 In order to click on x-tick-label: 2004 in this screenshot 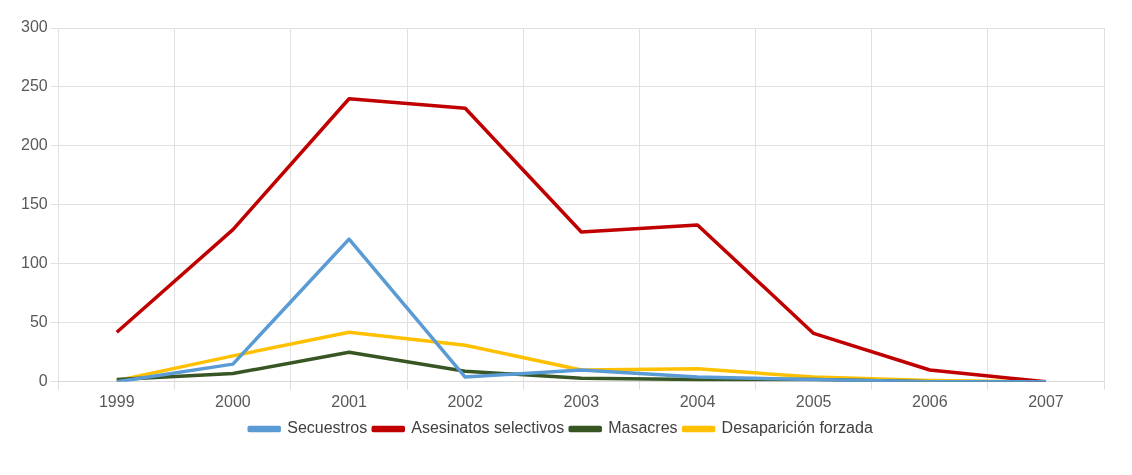, I will do `click(697, 401)`.